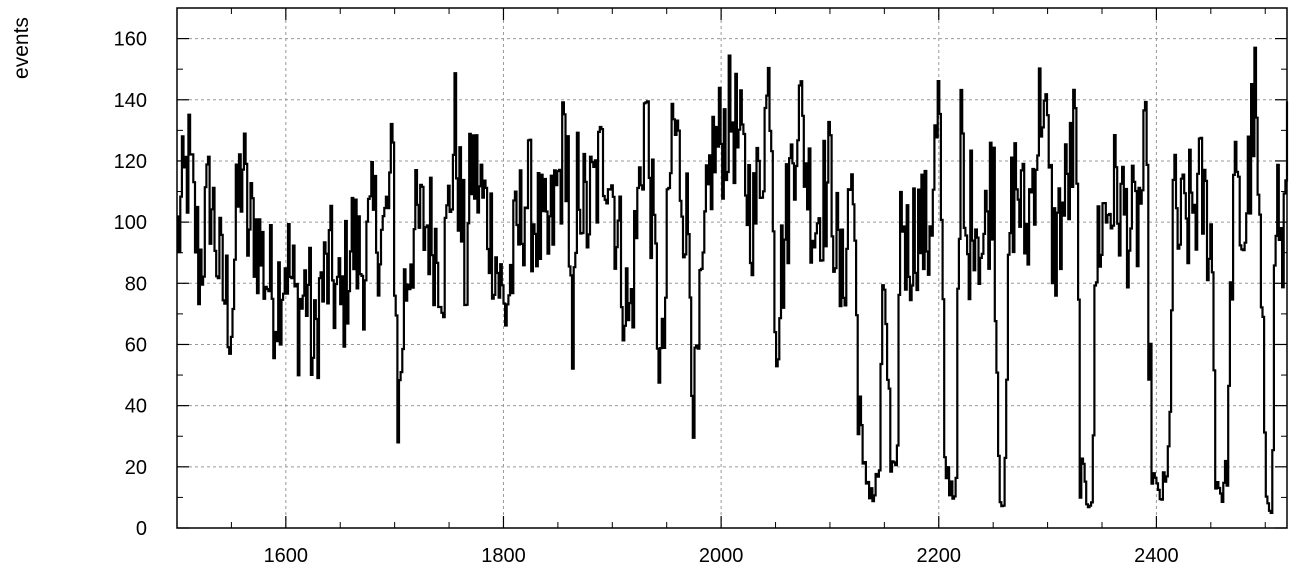  I want to click on y-tick-label: 160, so click(130, 40).